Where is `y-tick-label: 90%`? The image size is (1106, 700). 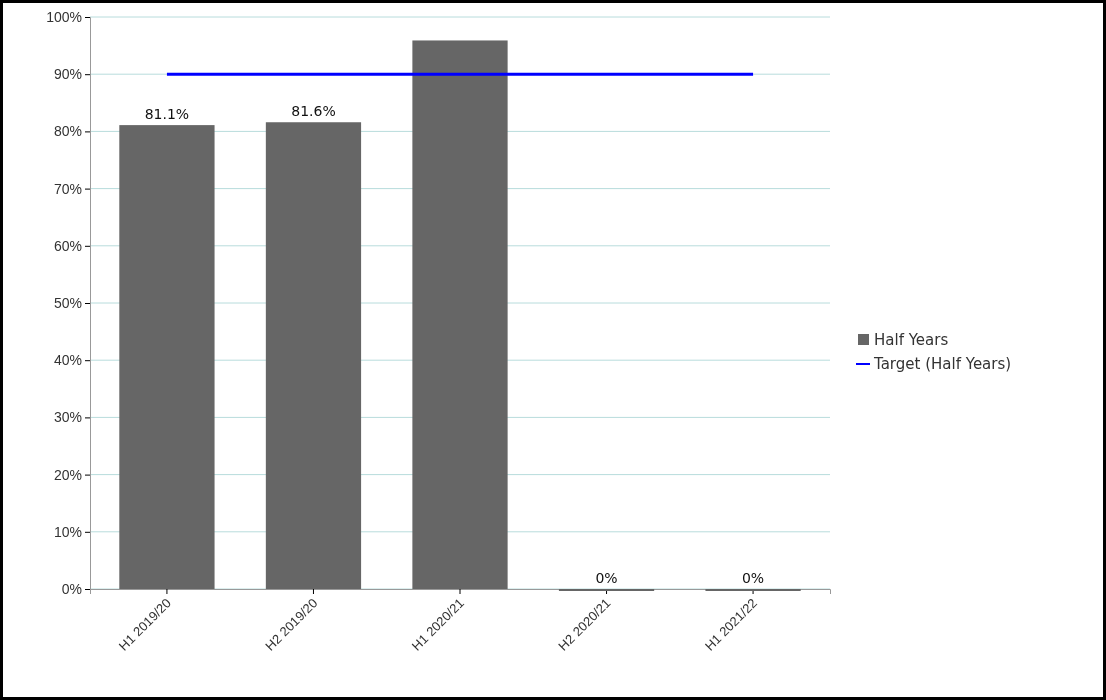
y-tick-label: 90% is located at coordinates (67, 74).